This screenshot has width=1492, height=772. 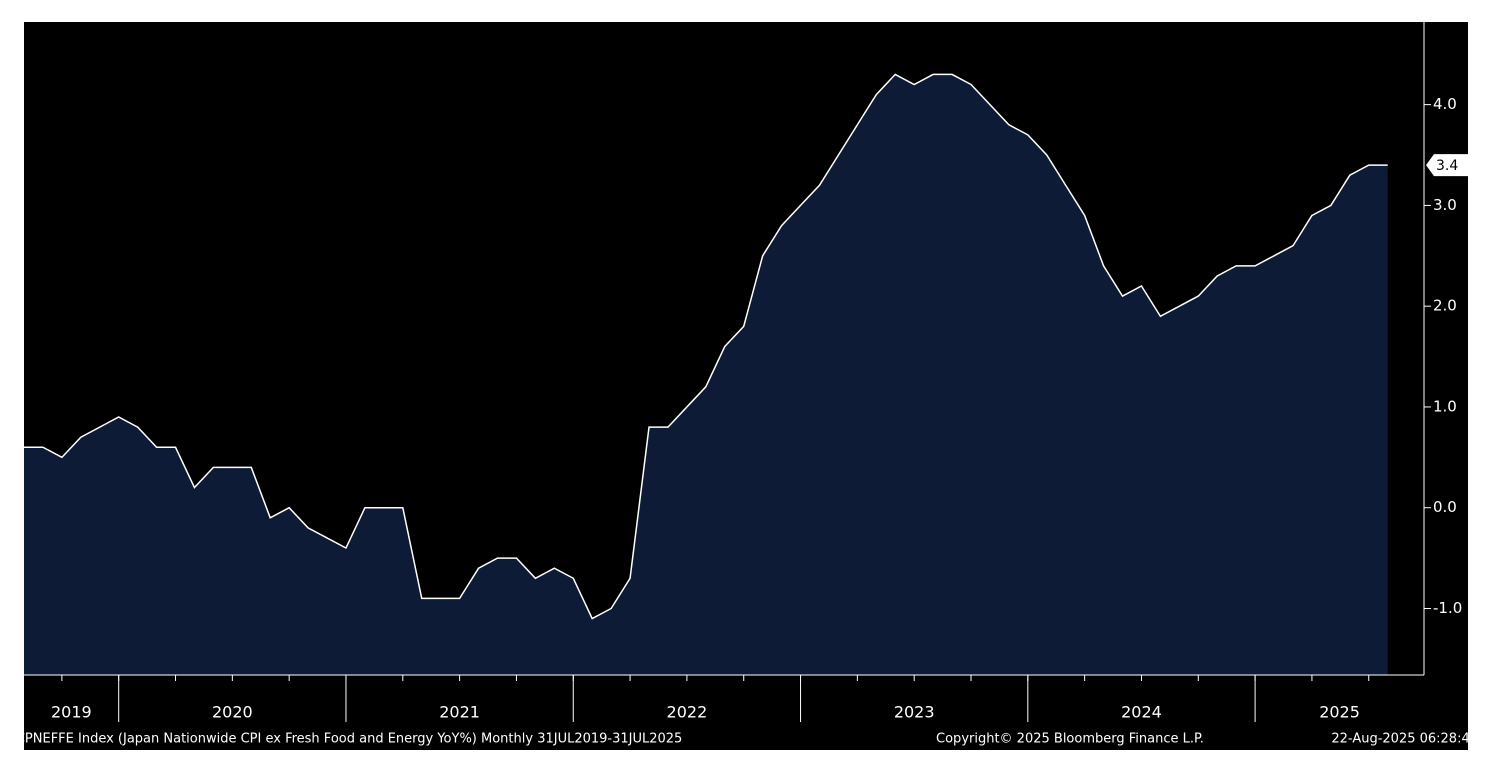 I want to click on current-value-box, so click(x=1449, y=165).